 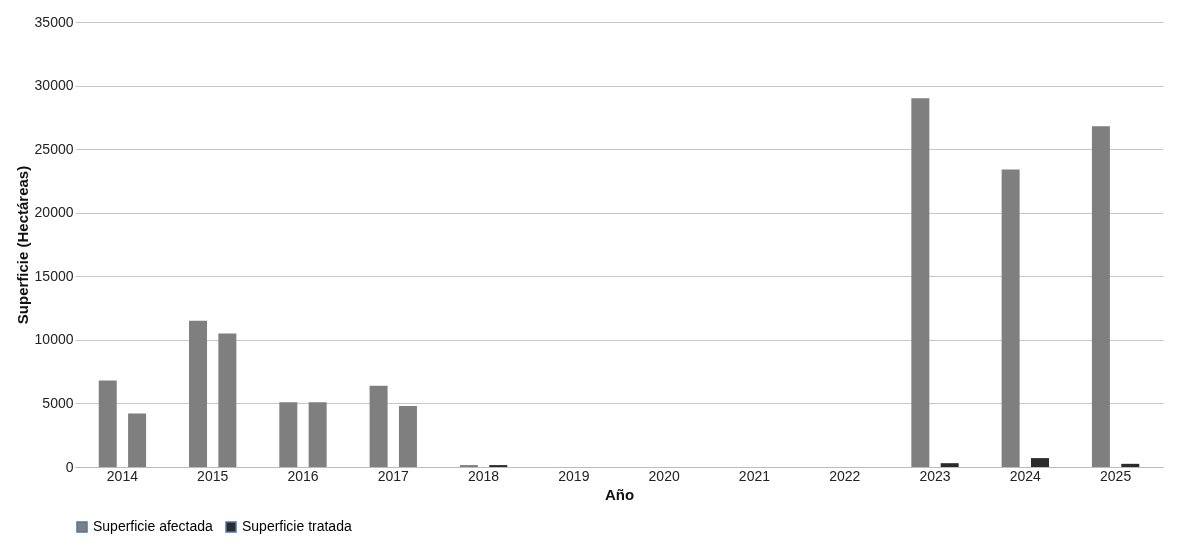 What do you see at coordinates (297, 526) in the screenshot?
I see `legend-label: Superficie tratada` at bounding box center [297, 526].